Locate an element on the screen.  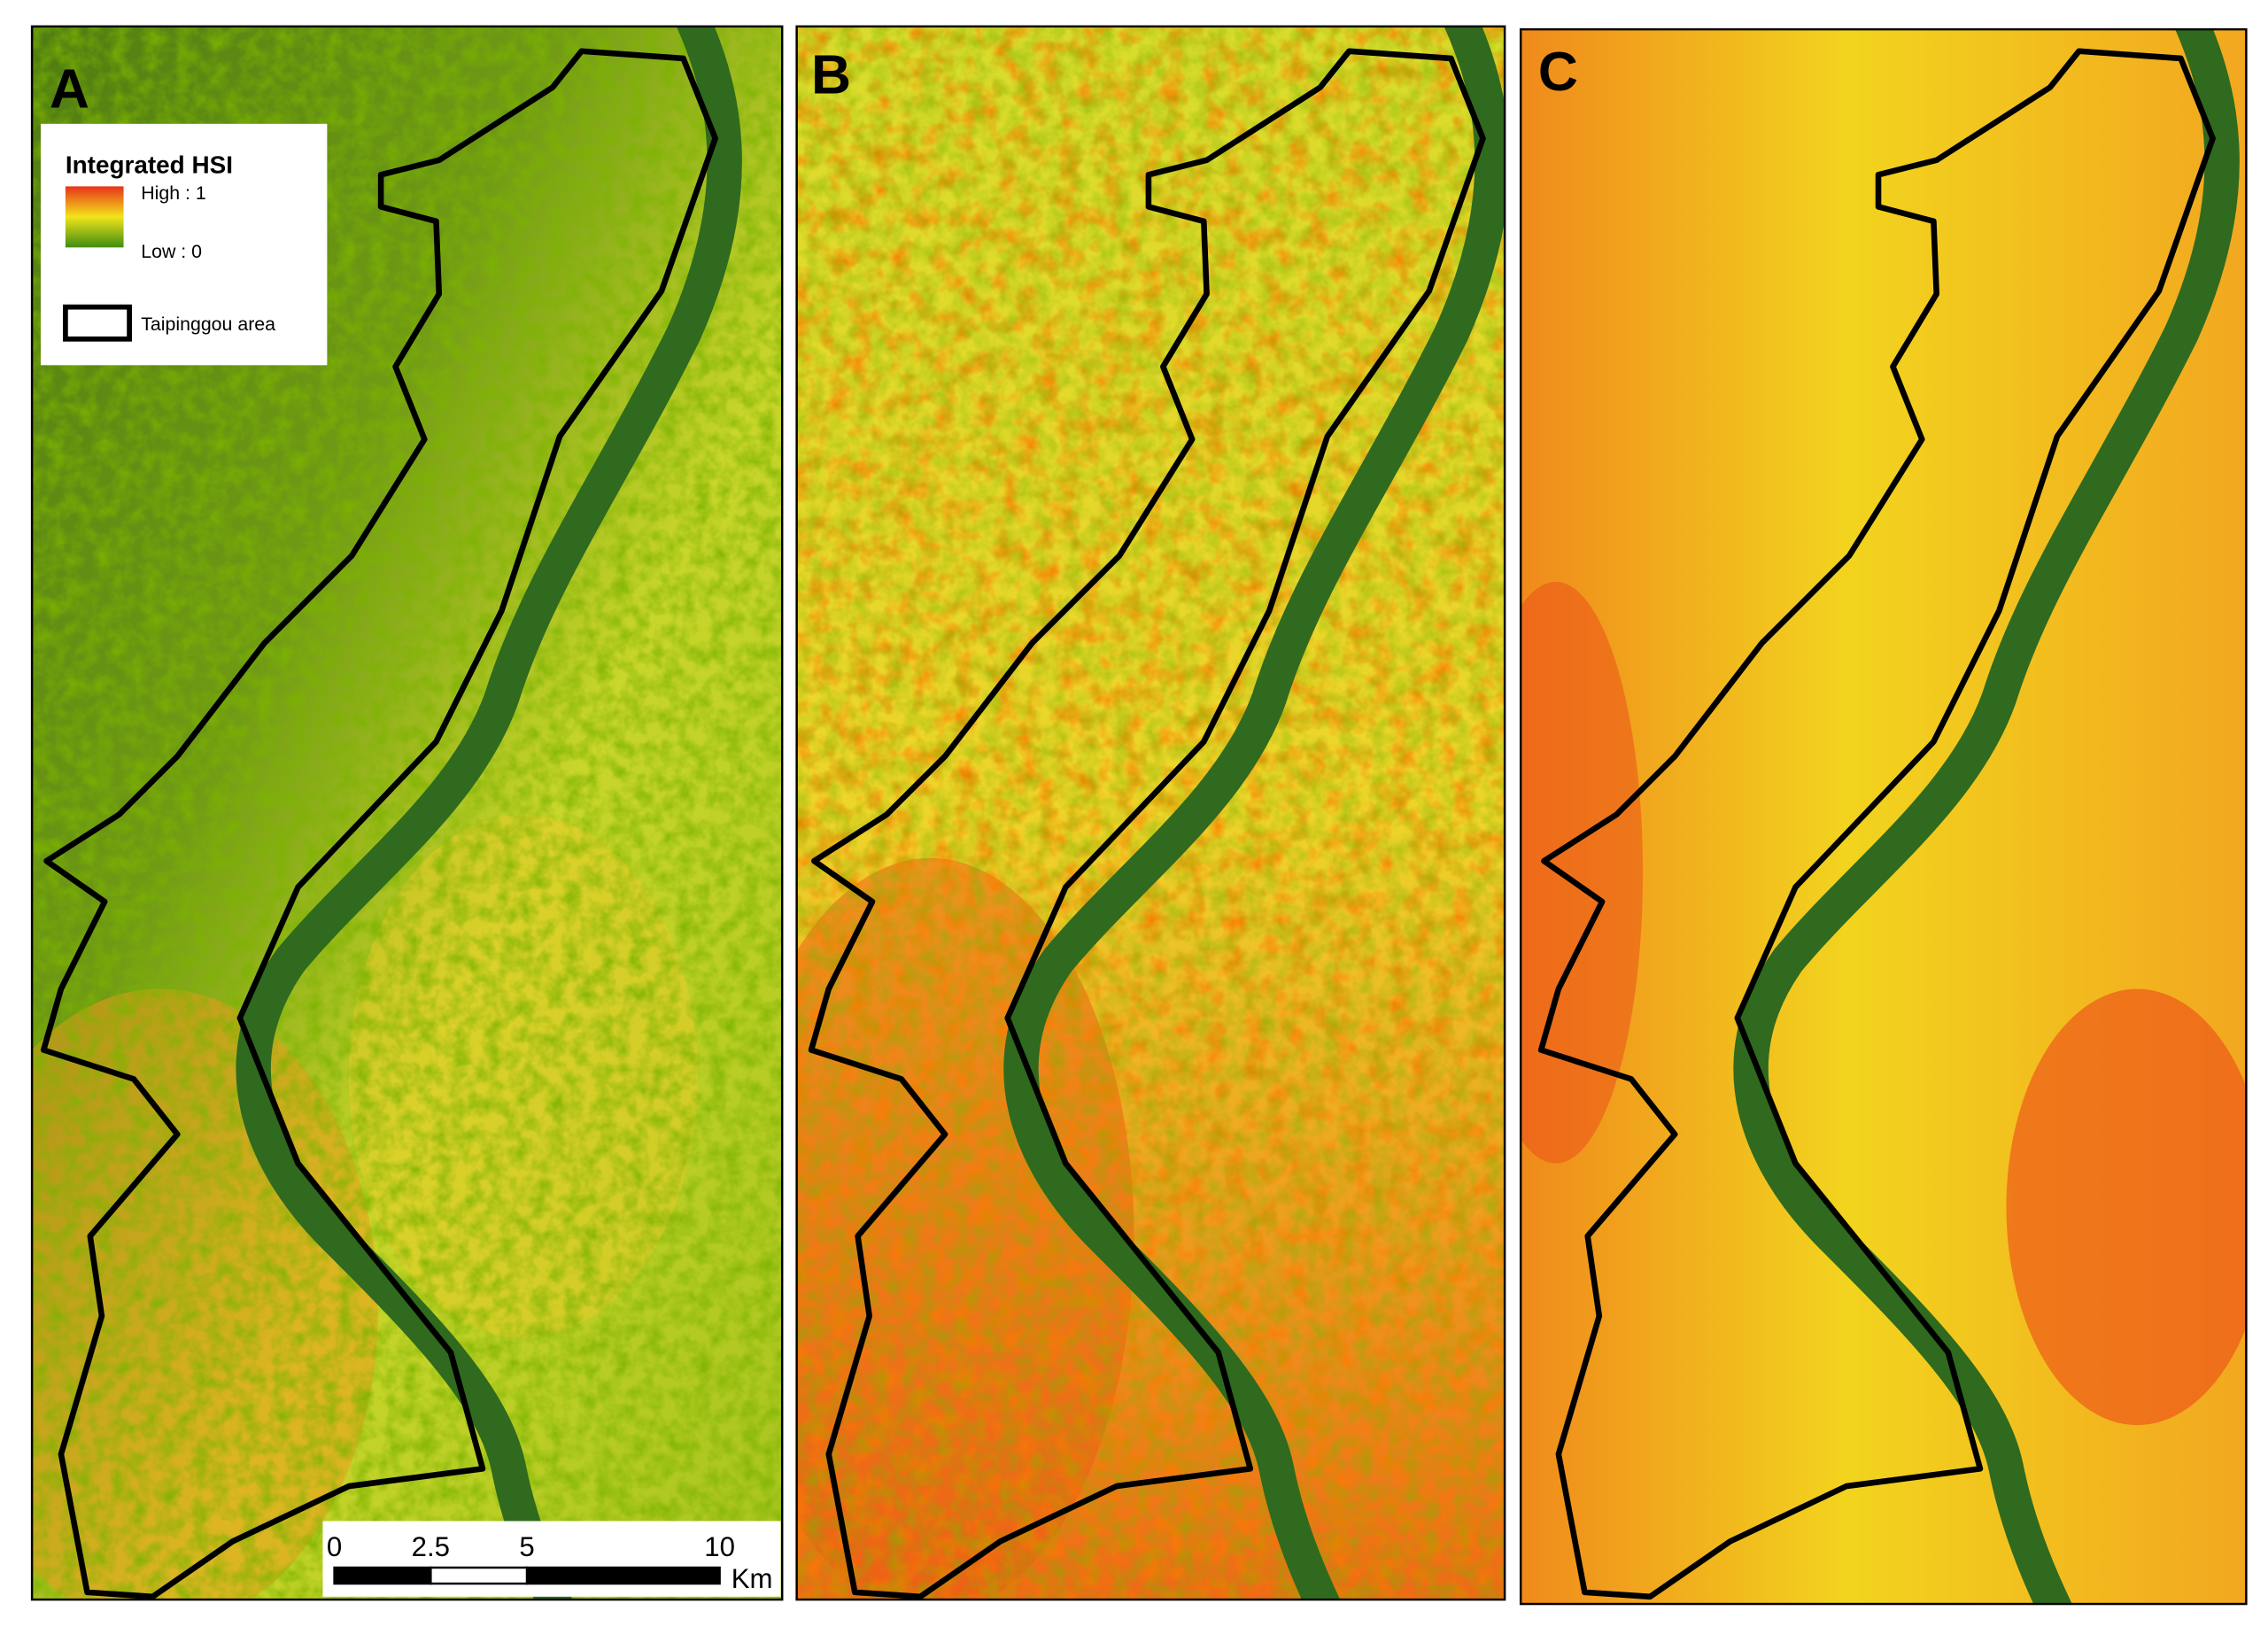
panel-label: A is located at coordinates (69, 90).